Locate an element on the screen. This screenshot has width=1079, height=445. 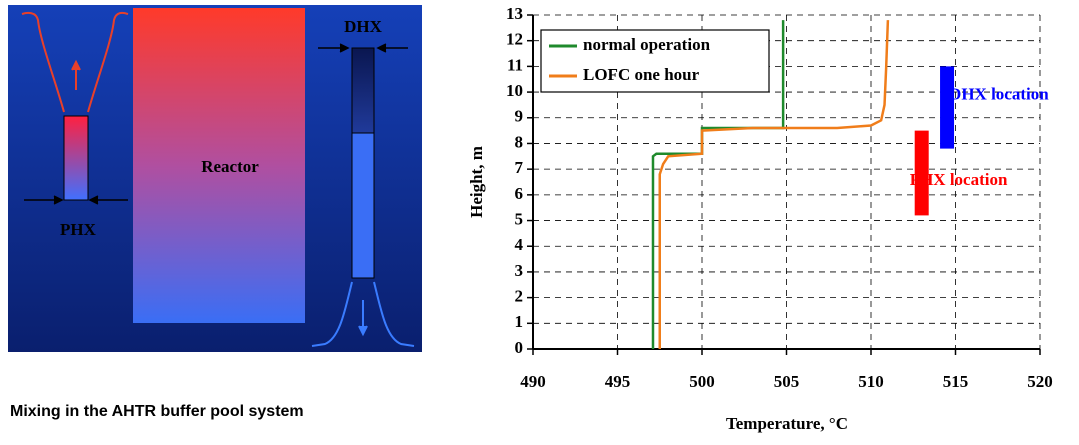
y-tick-label: 0 is located at coordinates (519, 347).